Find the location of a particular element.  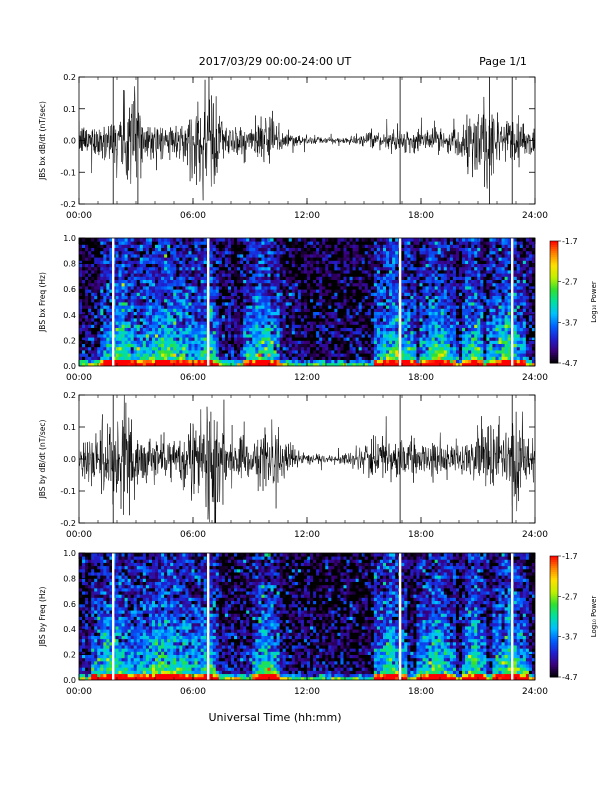

y-axis-label: JBS by dB/dt (nT/sec) is located at coordinates (42, 460).